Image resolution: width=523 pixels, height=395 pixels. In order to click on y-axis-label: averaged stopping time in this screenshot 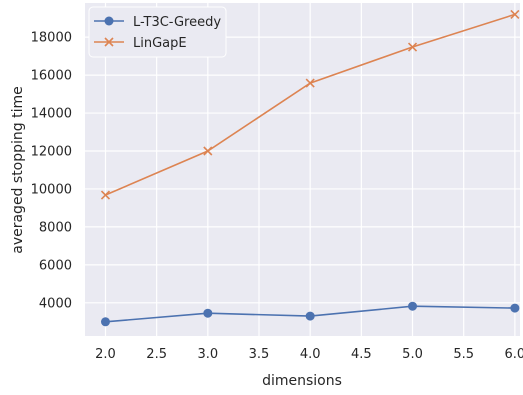, I will do `click(18, 170)`.